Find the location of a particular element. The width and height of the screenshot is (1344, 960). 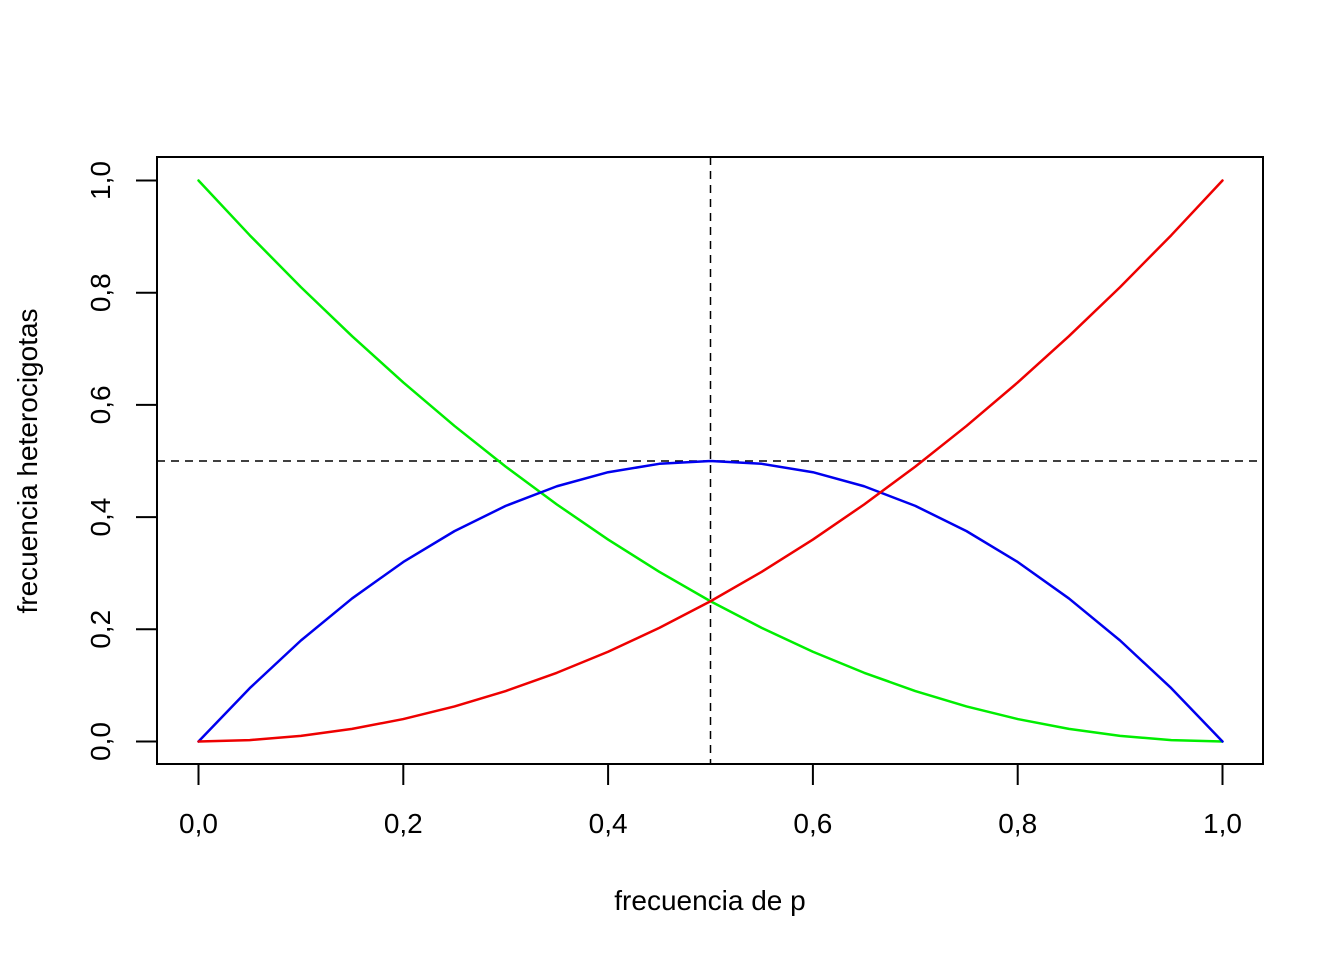

x-tick-label: 1,0 is located at coordinates (1222, 823).